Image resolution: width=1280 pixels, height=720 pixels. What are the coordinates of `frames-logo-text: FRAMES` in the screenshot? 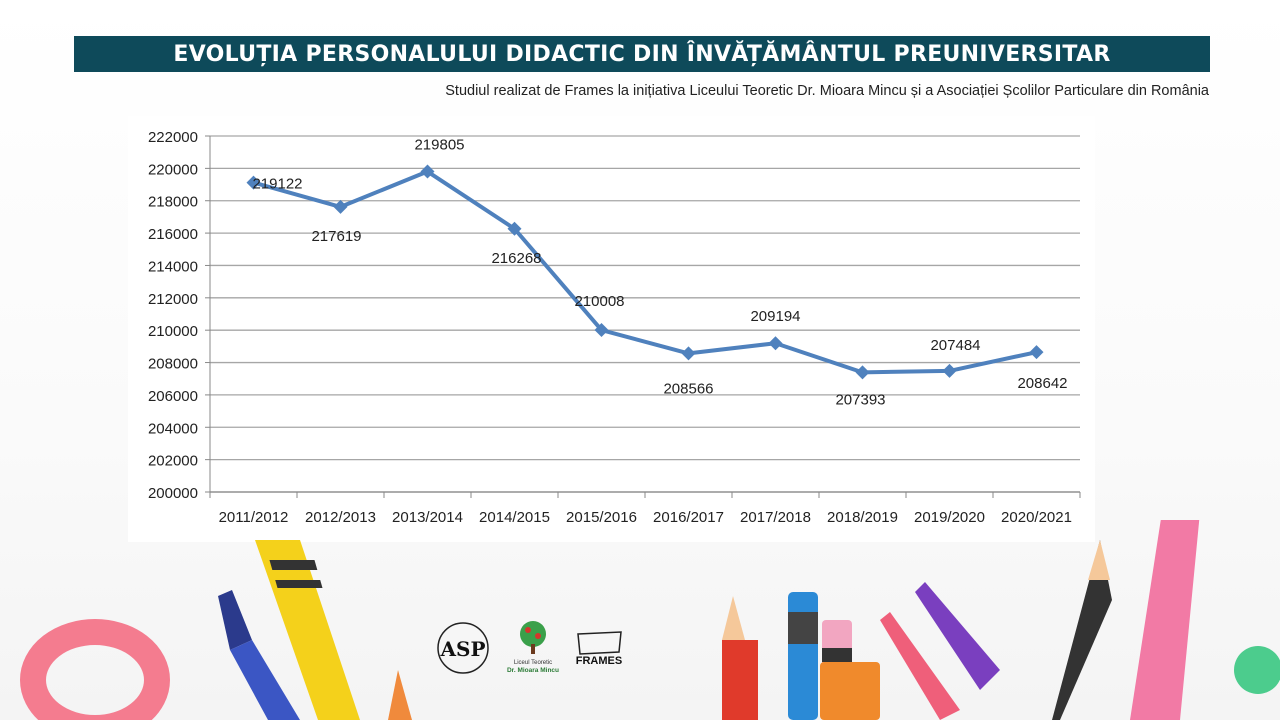 It's located at (599, 661).